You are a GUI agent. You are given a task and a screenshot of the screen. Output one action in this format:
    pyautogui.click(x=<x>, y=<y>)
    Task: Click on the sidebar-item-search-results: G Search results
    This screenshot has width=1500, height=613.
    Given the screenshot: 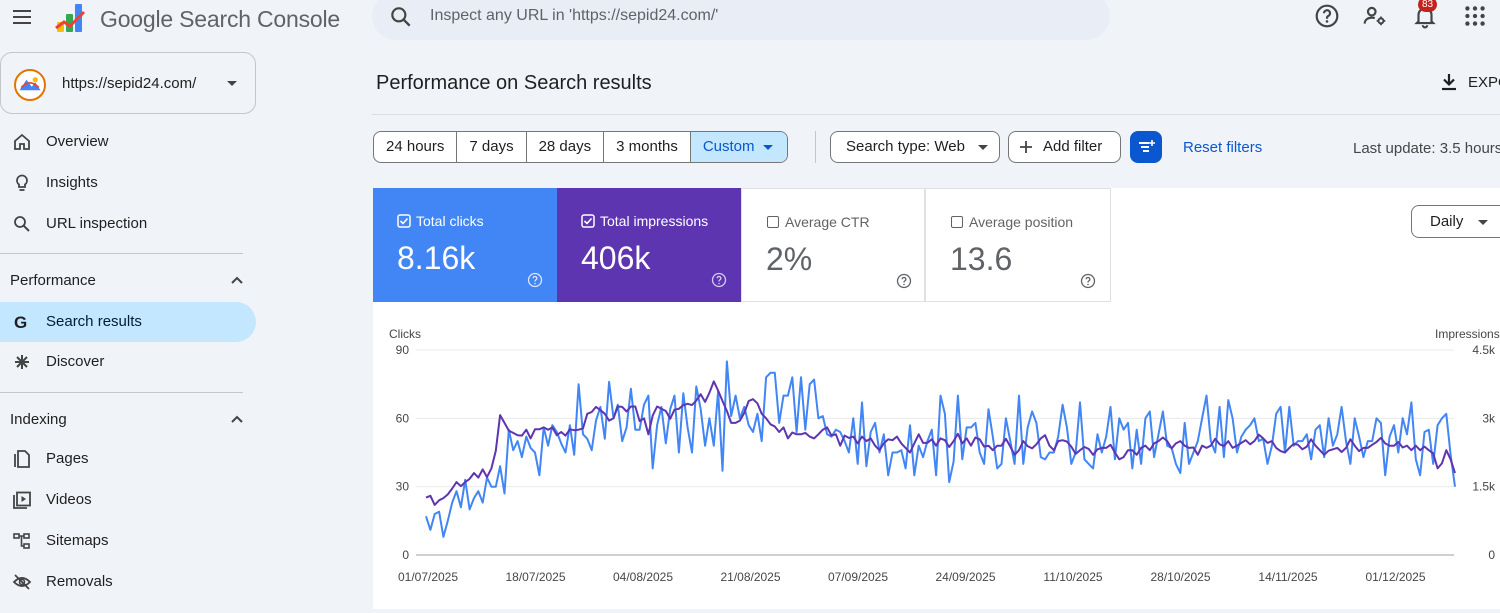 What is the action you would take?
    pyautogui.click(x=128, y=322)
    